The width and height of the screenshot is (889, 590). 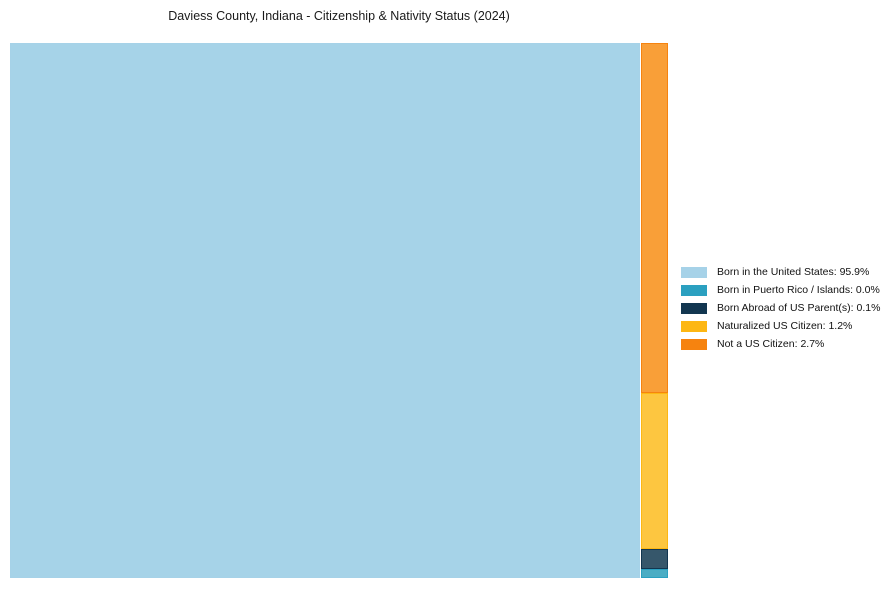 I want to click on legend-label: Born in the United States: 95.9%, so click(x=793, y=272).